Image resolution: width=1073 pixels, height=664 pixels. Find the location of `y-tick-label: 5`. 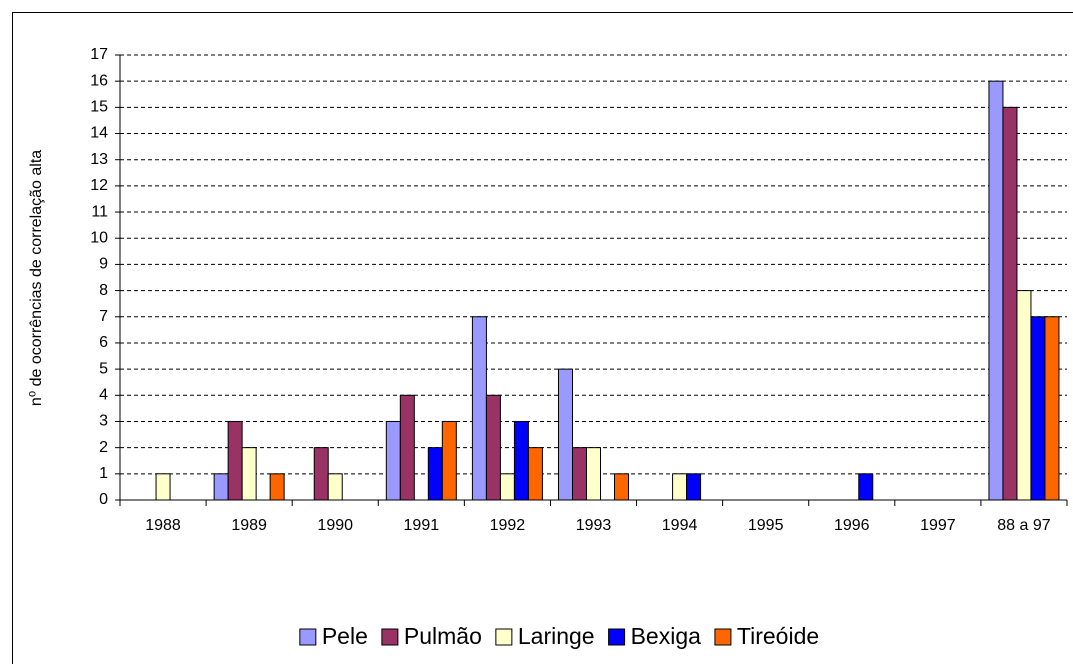

y-tick-label: 5 is located at coordinates (103, 368).